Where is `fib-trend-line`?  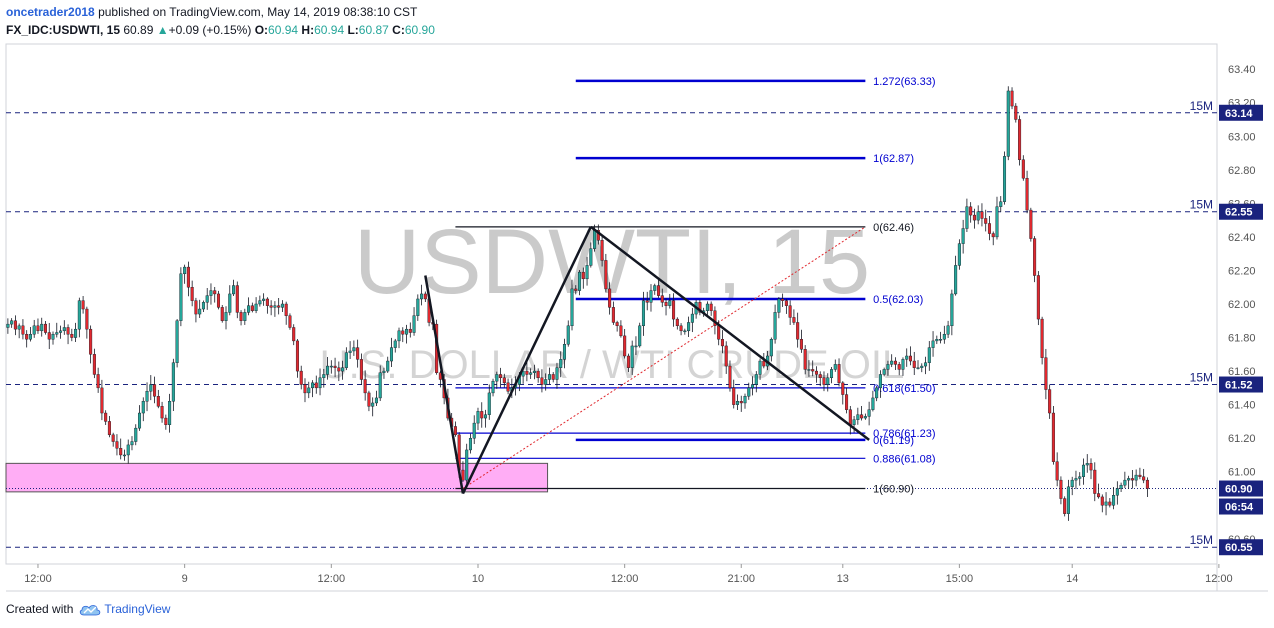
fib-trend-line is located at coordinates (664, 357).